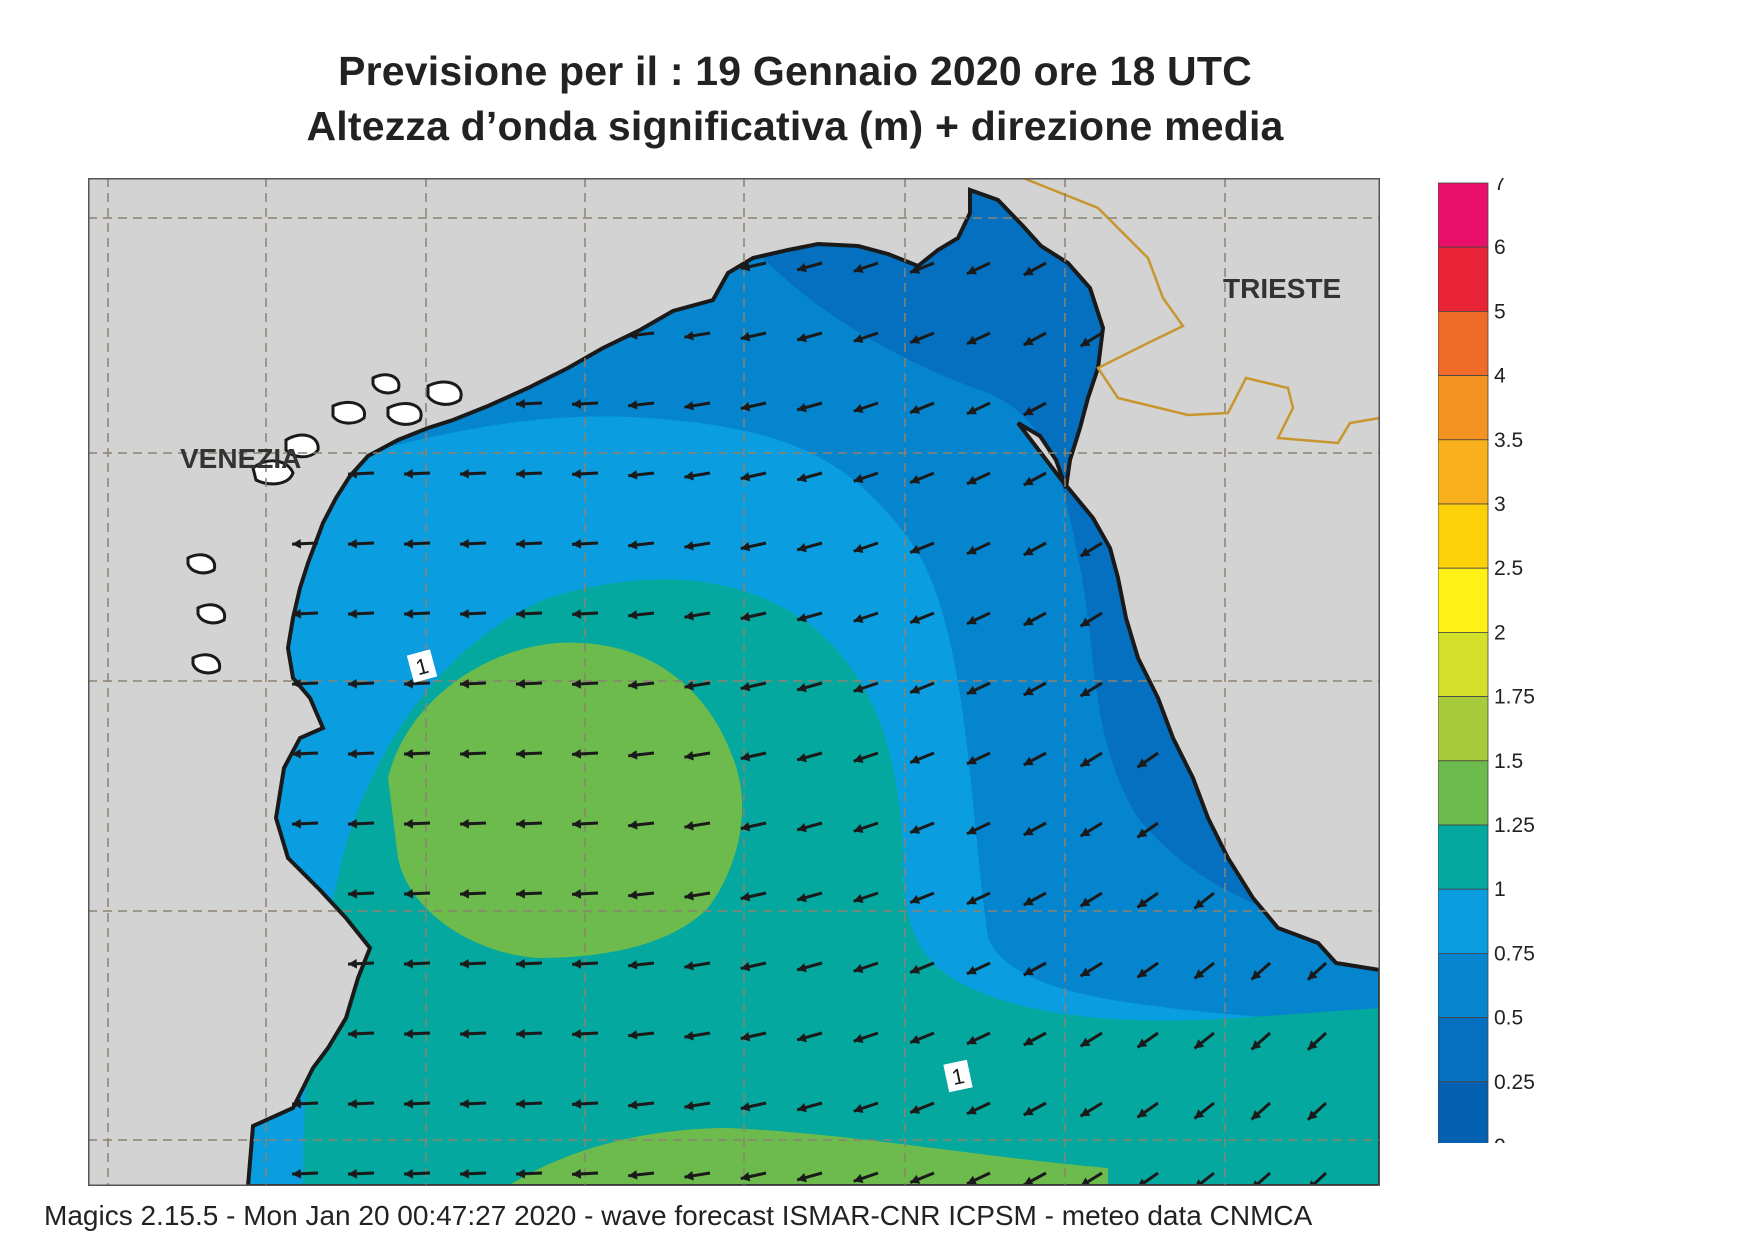 The image size is (1755, 1242). I want to click on legend-label: 0.75, so click(1514, 953).